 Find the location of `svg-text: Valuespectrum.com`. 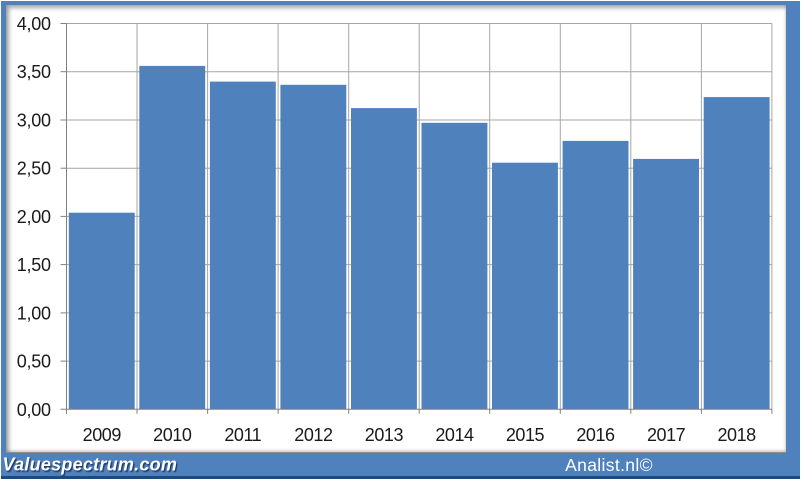

svg-text: Valuespectrum.com is located at coordinates (90, 465).